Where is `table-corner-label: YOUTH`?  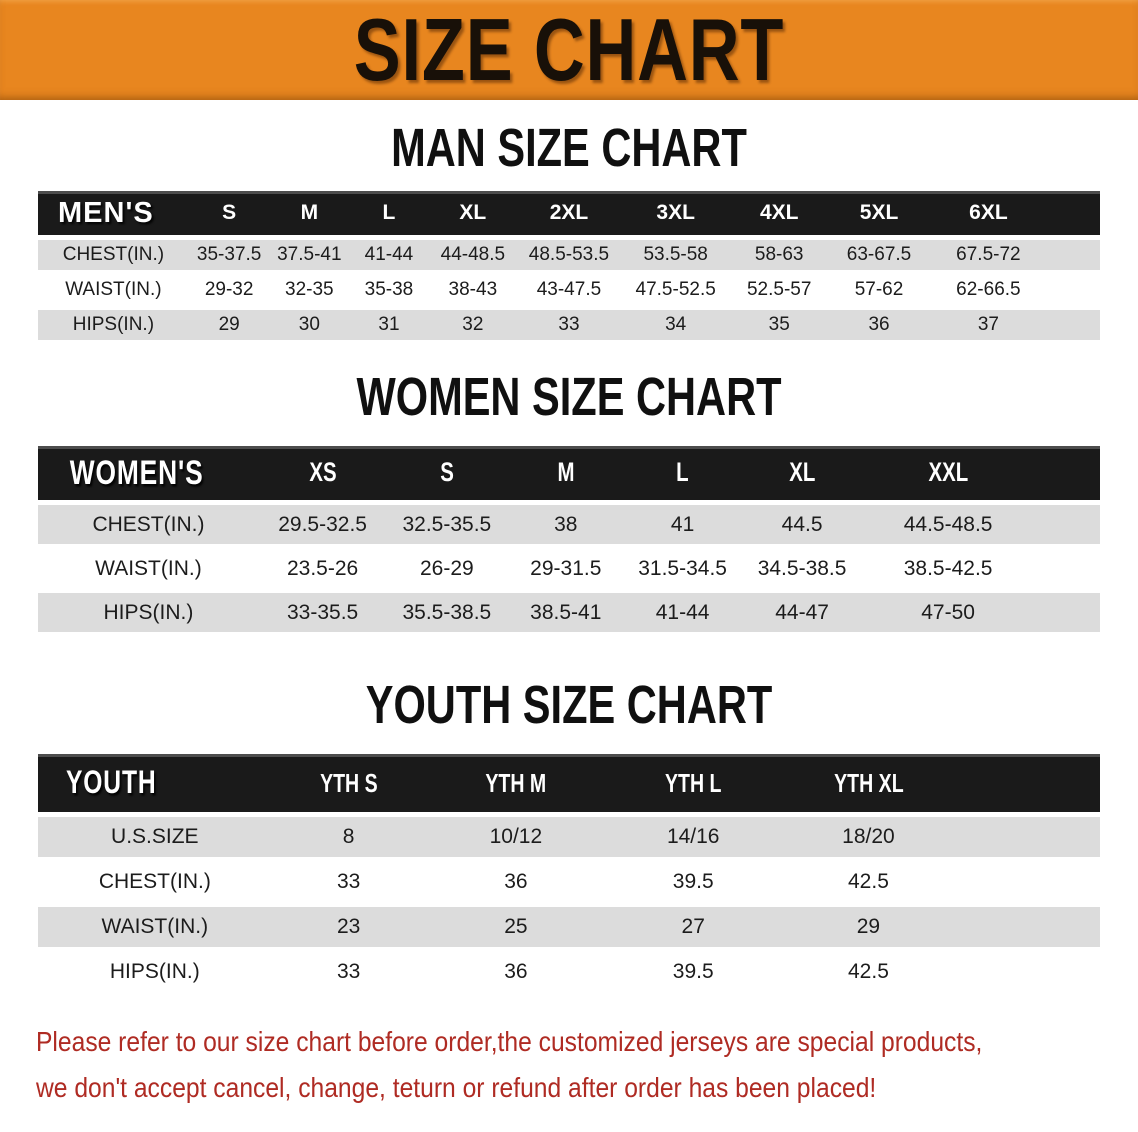 table-corner-label: YOUTH is located at coordinates (155, 783).